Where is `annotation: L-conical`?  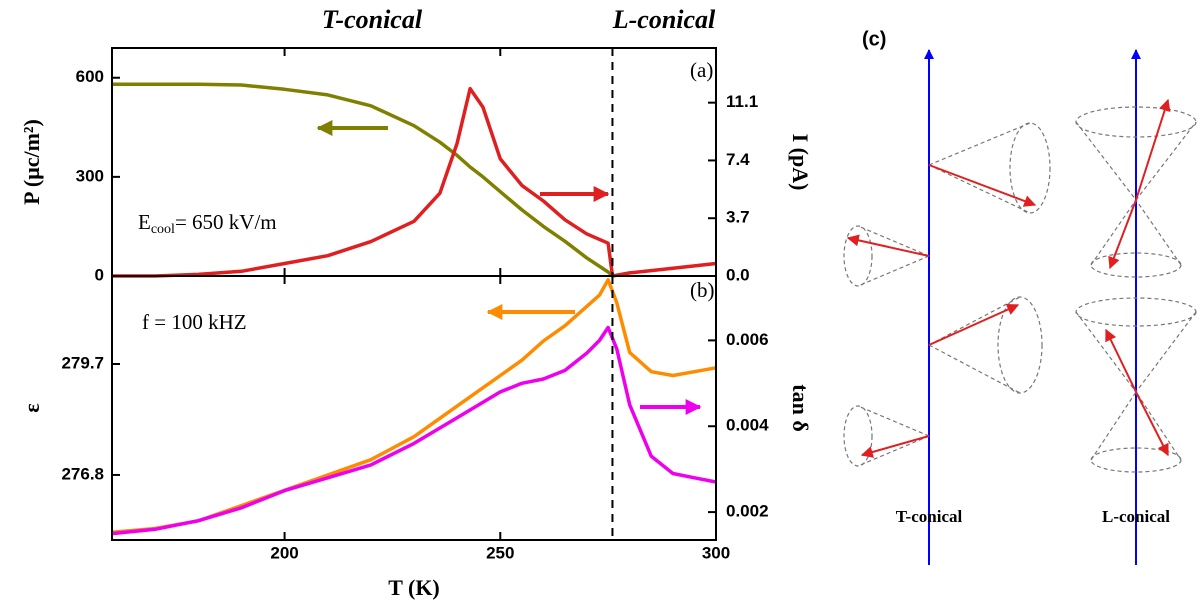
annotation: L-conical is located at coordinates (664, 19).